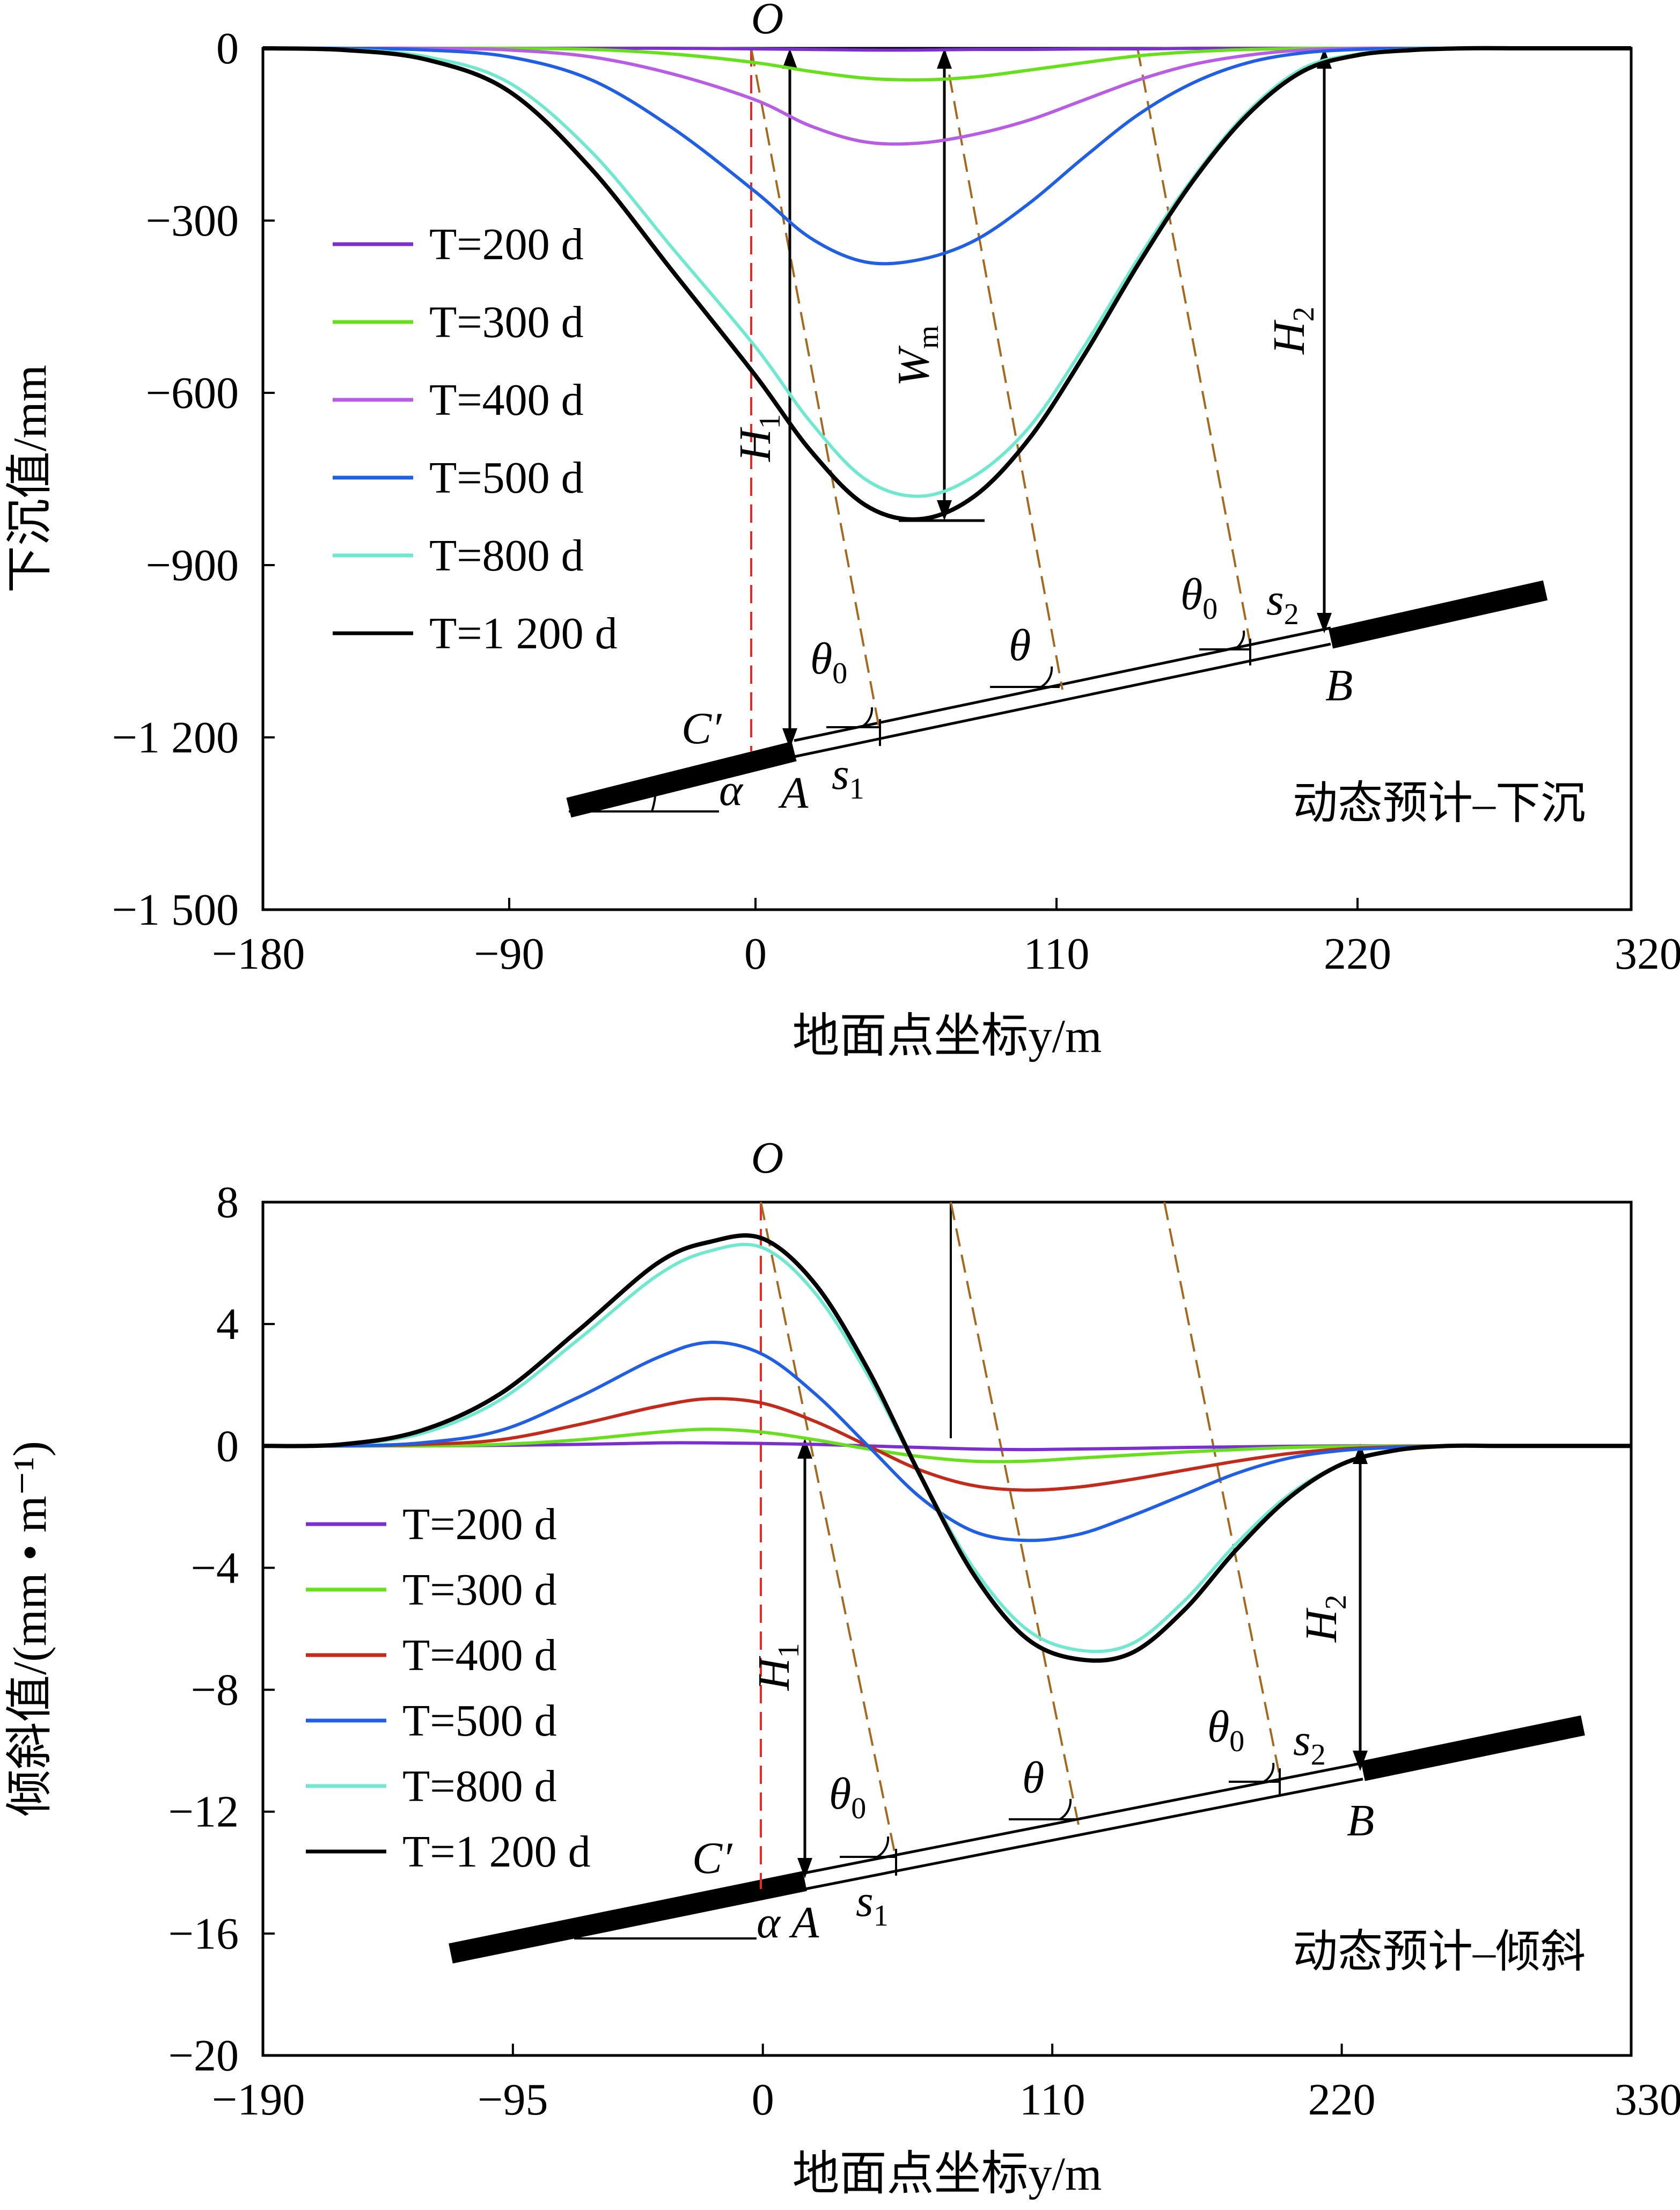 This screenshot has width=1680, height=2210. Describe the element at coordinates (804, 1923) in the screenshot. I see `A-label: A` at that location.